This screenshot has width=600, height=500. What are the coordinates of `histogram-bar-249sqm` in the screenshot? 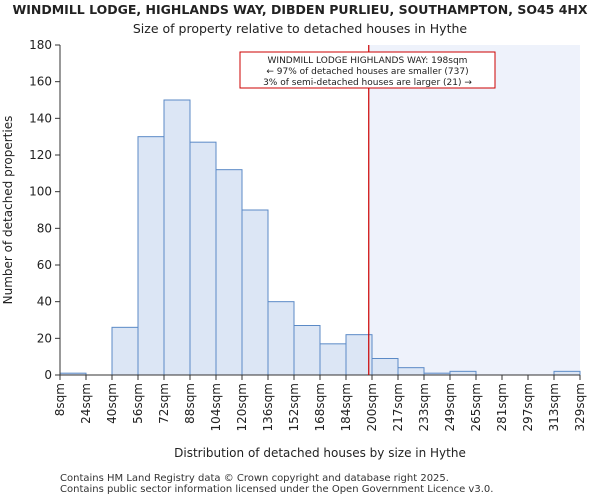 It's located at (463, 373).